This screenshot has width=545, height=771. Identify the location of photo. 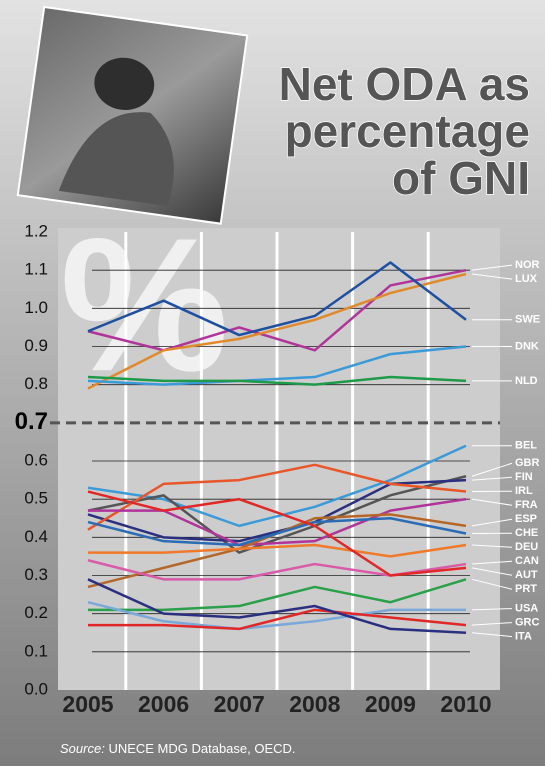
(132, 115).